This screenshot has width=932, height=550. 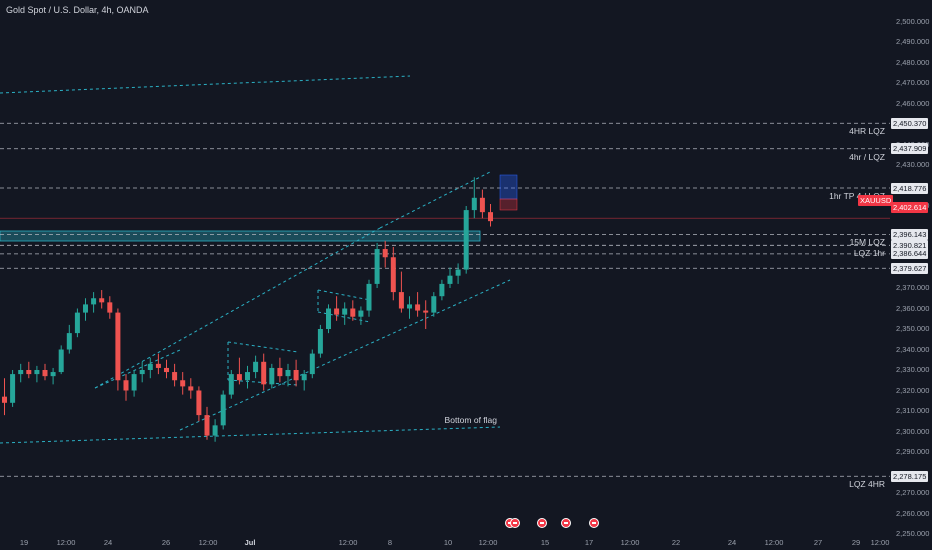 What do you see at coordinates (913, 308) in the screenshot?
I see `y-tick-label: 2,360.000` at bounding box center [913, 308].